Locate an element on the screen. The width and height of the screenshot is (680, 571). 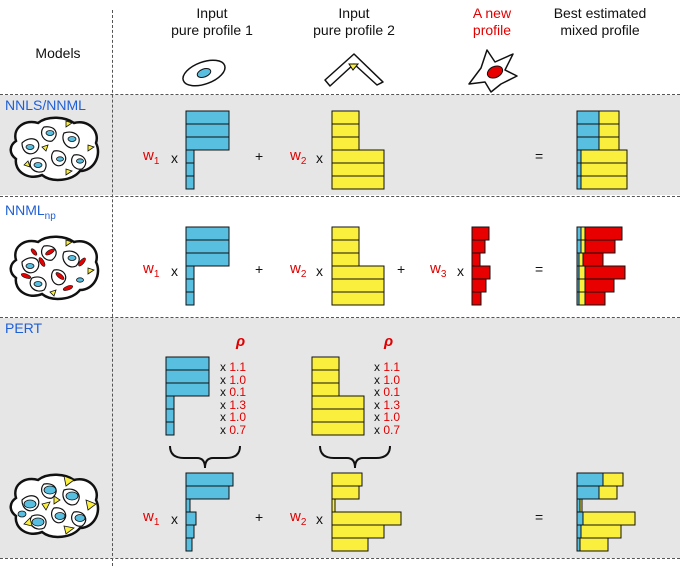
times-row1-p1: x is located at coordinates (174, 158).